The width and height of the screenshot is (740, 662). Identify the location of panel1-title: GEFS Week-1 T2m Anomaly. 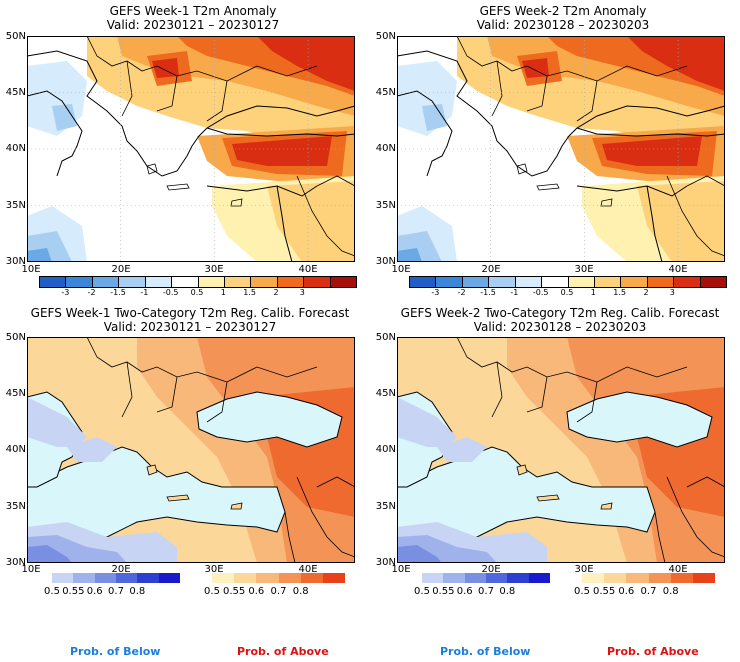
(193, 11).